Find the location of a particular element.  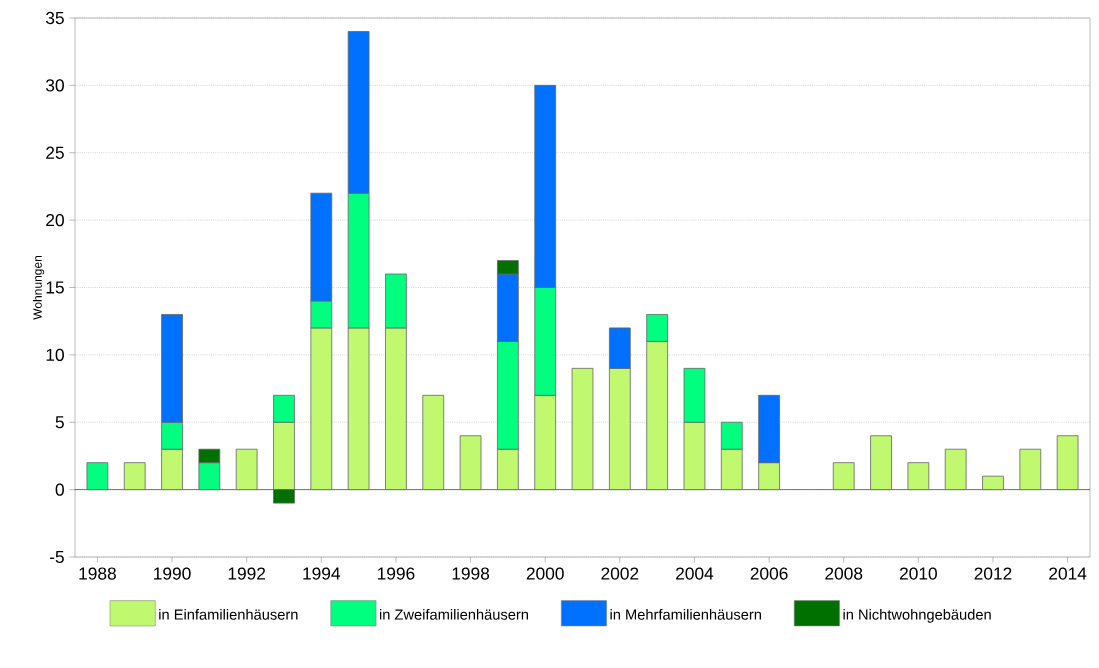

x-tick-label: 1994 is located at coordinates (322, 573).